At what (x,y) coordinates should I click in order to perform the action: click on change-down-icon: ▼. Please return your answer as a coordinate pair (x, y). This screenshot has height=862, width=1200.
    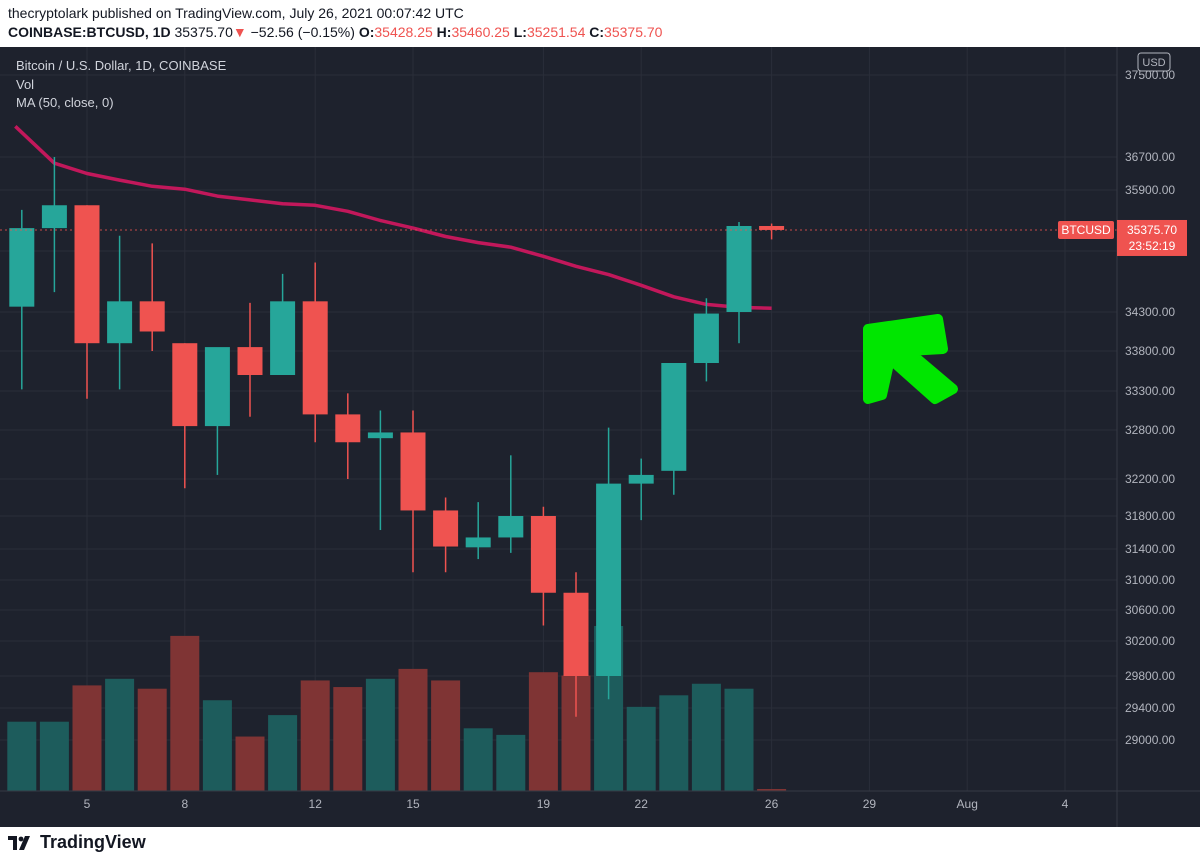
    Looking at the image, I should click on (239, 32).